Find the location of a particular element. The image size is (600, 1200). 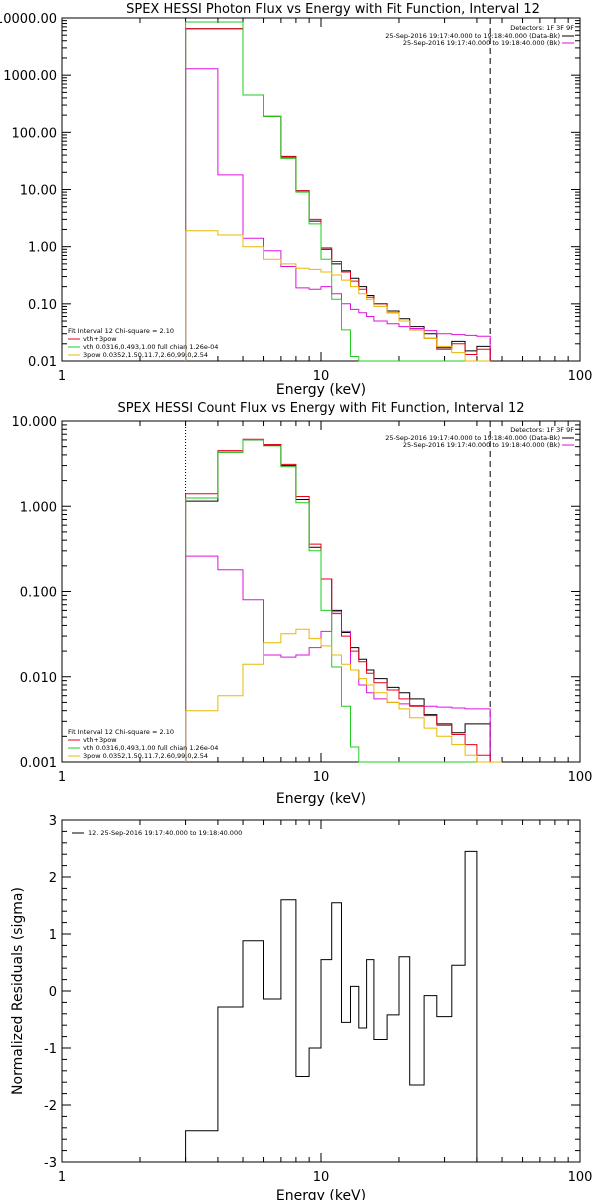

photon-flux-xlabel: Energy (keV) is located at coordinates (321, 390).